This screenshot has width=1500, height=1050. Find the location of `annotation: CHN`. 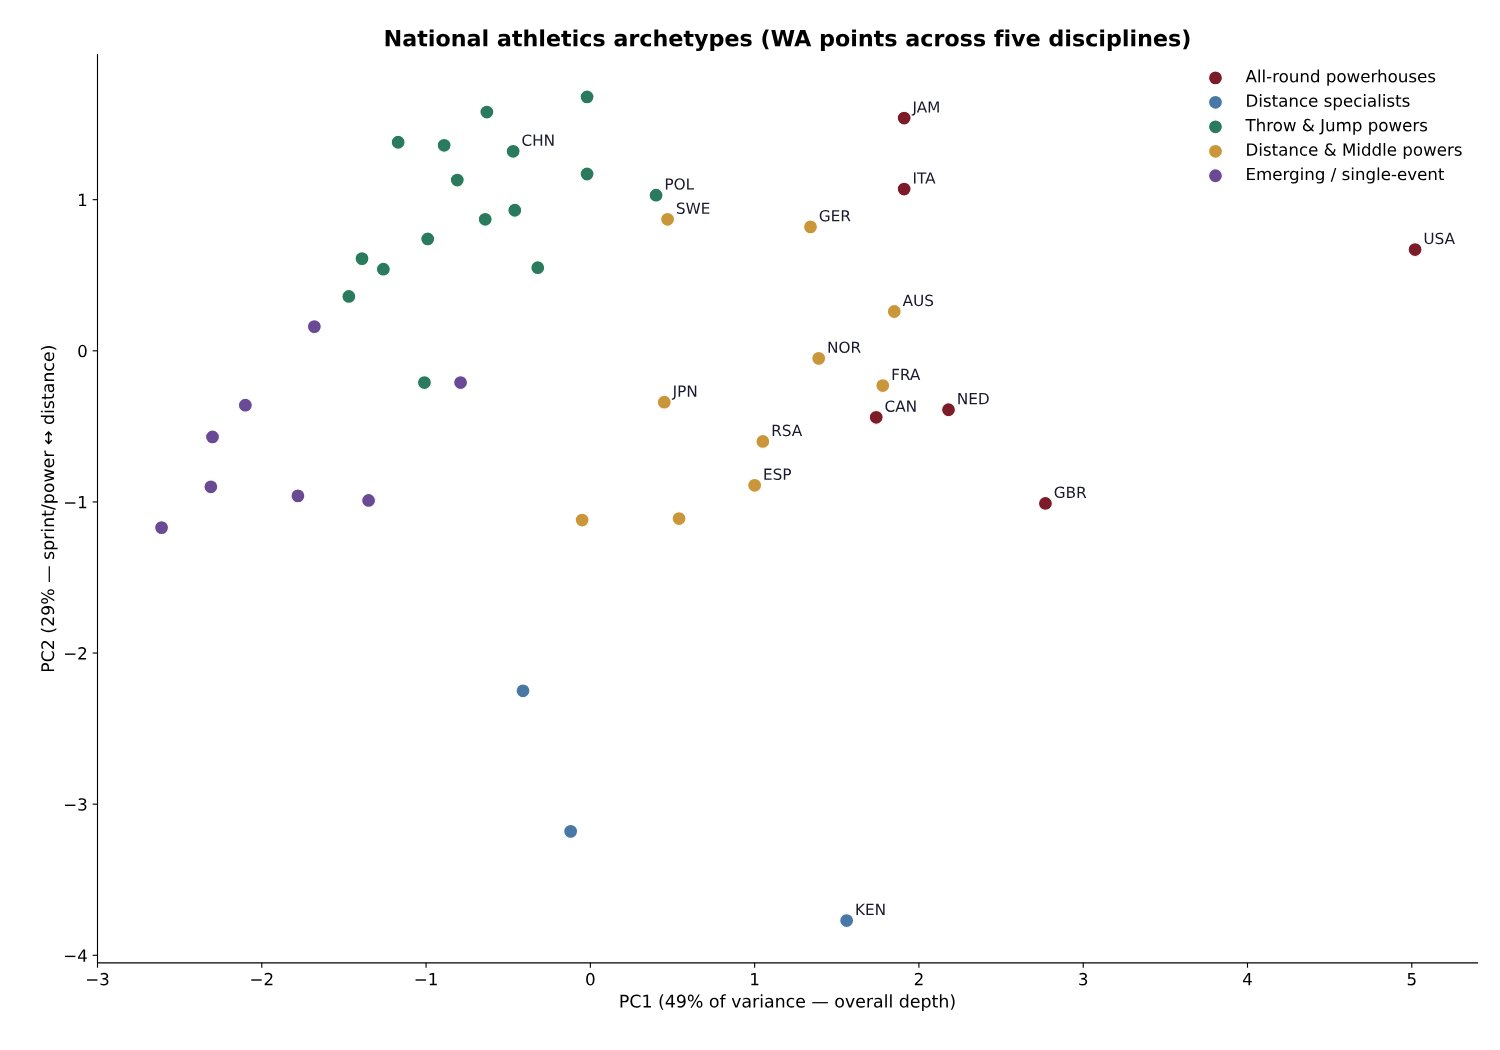

annotation: CHN is located at coordinates (538, 140).